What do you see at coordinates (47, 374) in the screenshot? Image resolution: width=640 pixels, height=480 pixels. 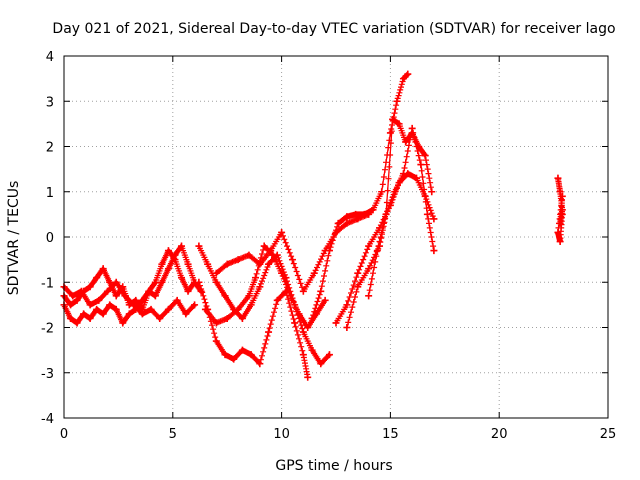 I see `y-tick-label: -3` at bounding box center [47, 374].